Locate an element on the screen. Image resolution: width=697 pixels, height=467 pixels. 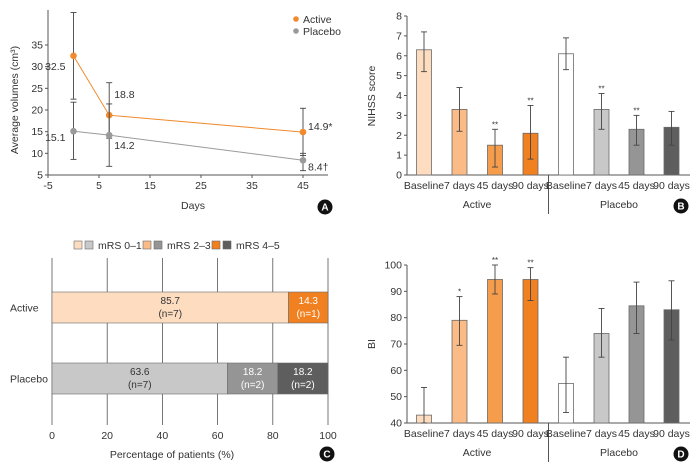
panel-d-significance: ** is located at coordinates (495, 260).